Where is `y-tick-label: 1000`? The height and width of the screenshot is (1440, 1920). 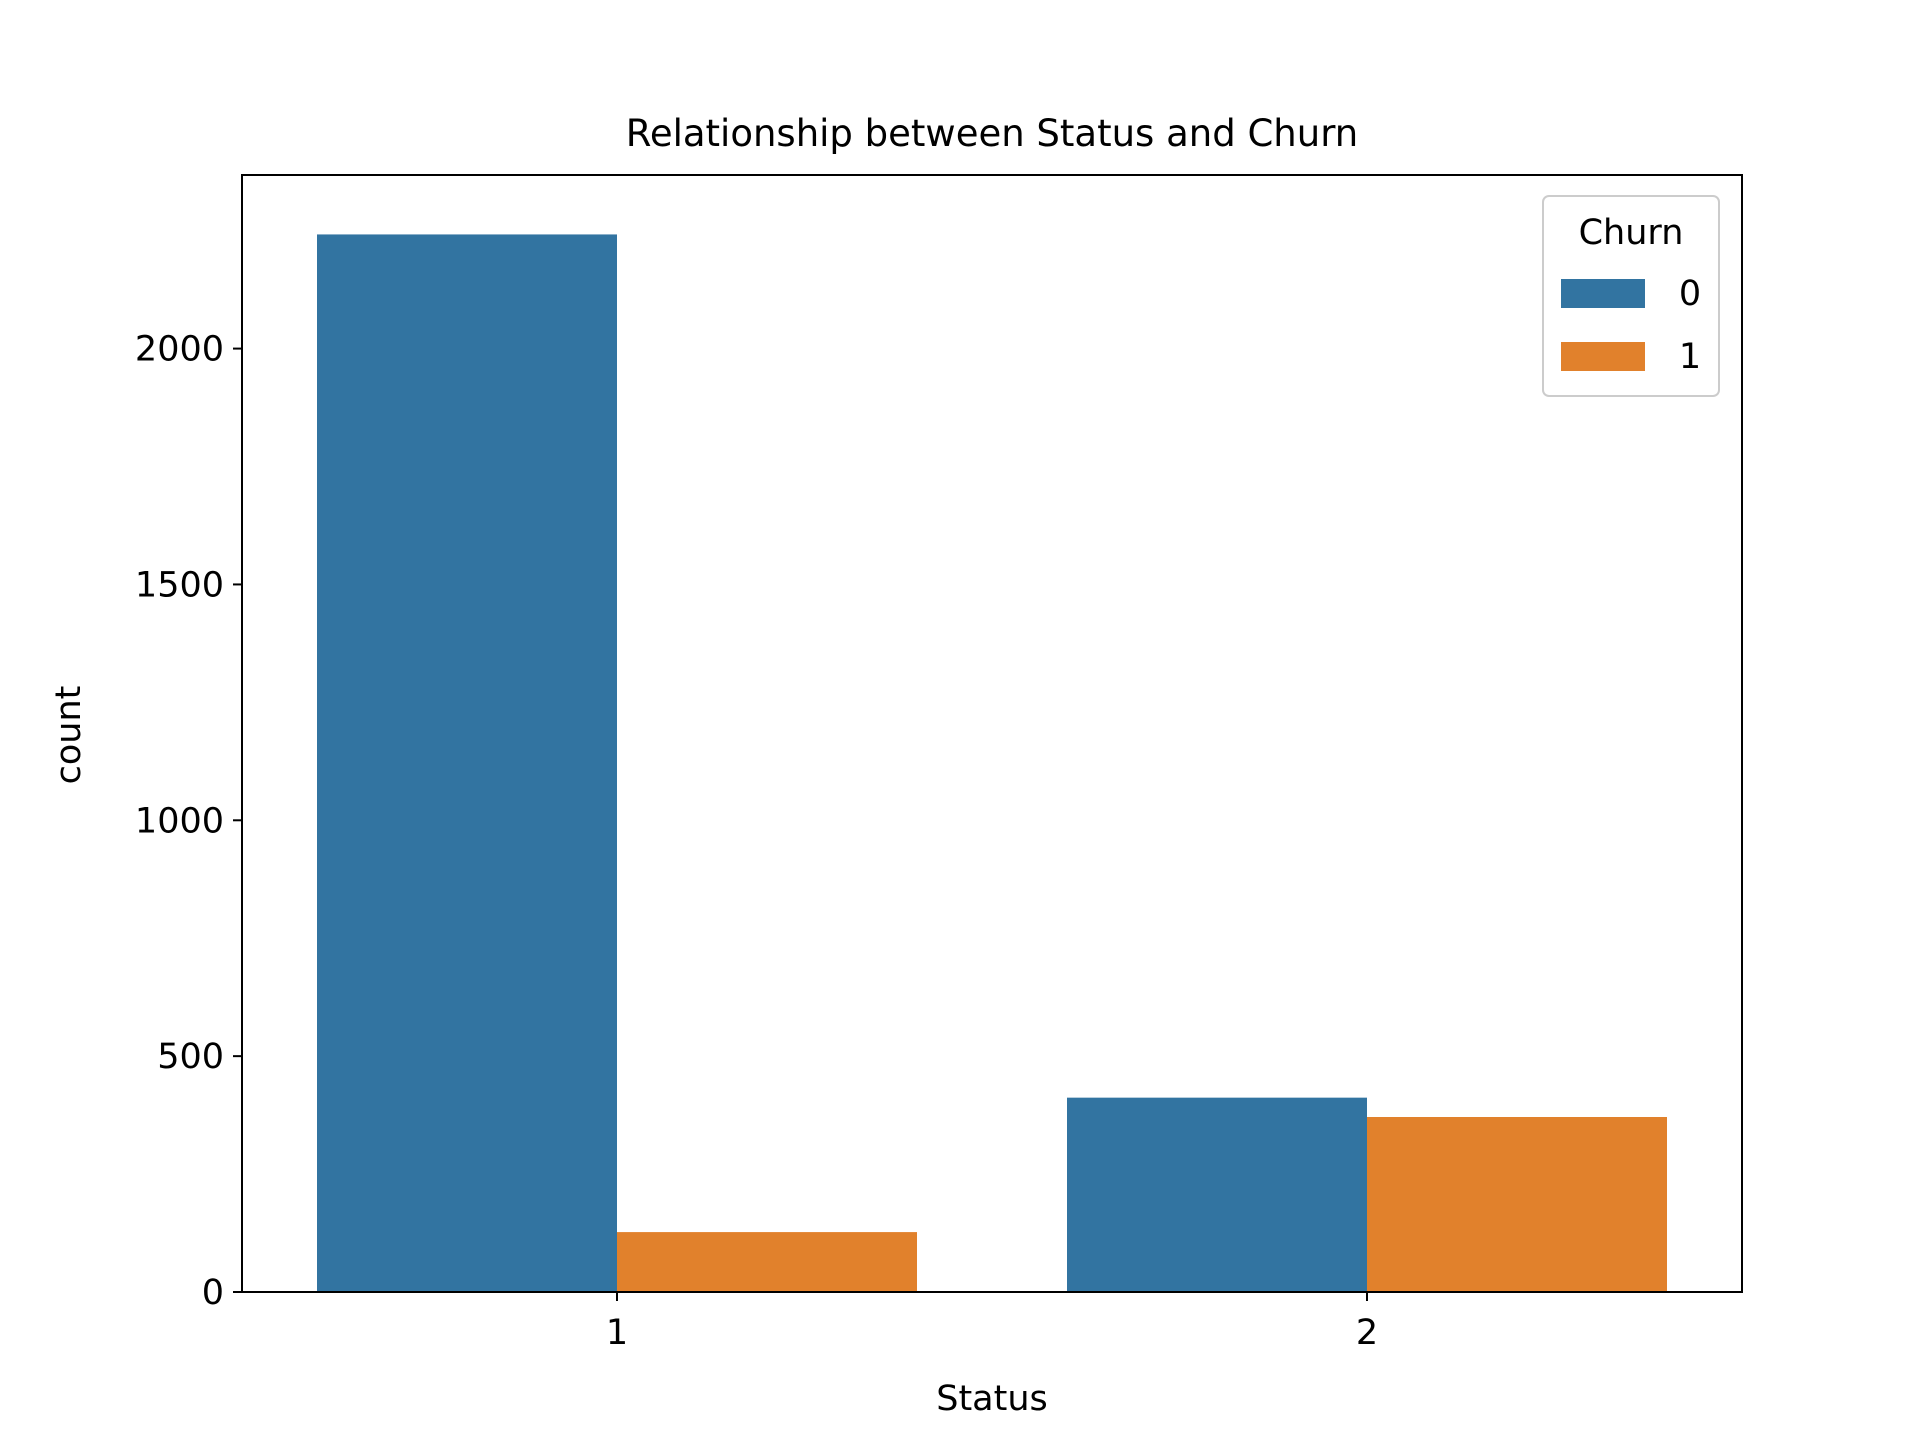
y-tick-label: 1000 is located at coordinates (179, 821).